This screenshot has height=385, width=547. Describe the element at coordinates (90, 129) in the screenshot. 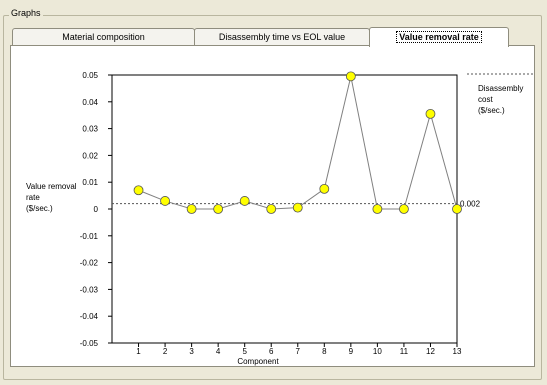

I see `y-tick-label: 0.03` at that location.